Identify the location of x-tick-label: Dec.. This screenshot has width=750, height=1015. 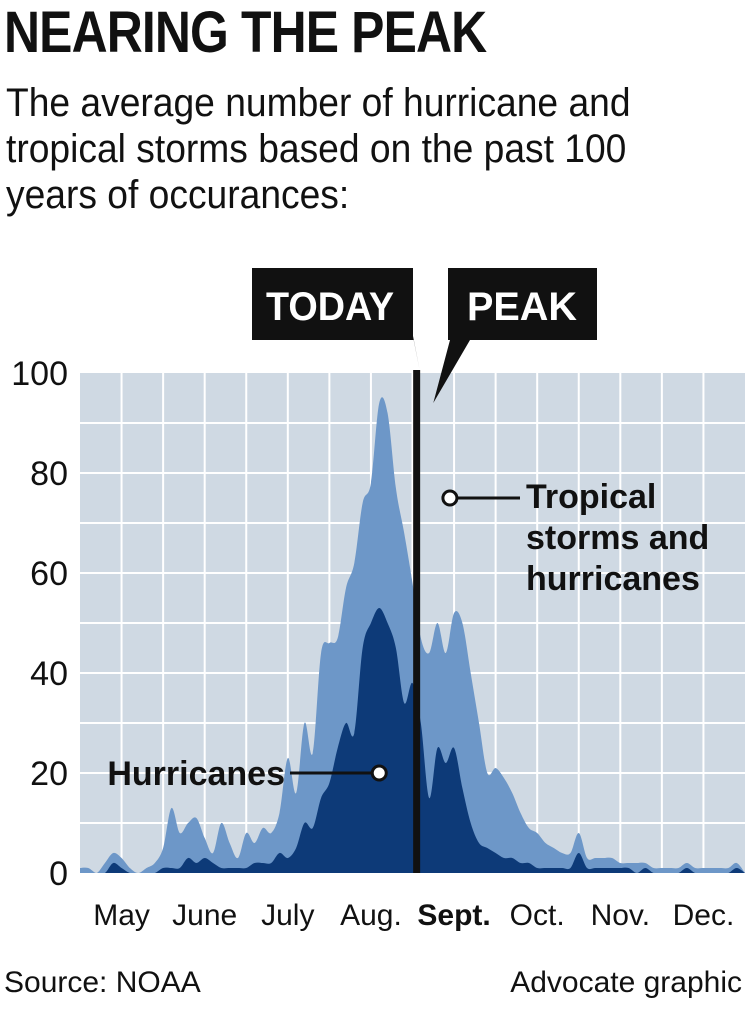
(704, 915).